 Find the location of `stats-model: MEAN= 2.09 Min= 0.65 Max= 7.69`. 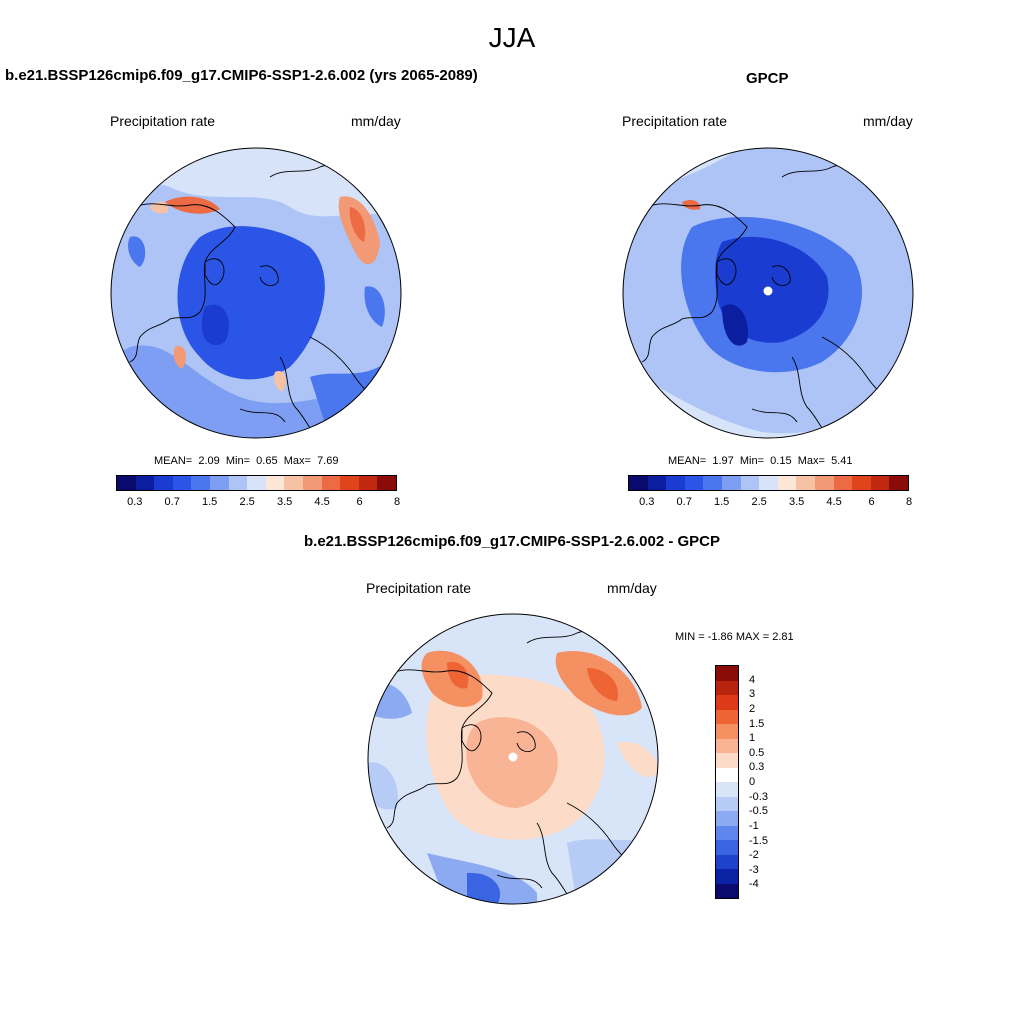

stats-model: MEAN= 2.09 Min= 0.65 Max= 7.69 is located at coordinates (246, 461).